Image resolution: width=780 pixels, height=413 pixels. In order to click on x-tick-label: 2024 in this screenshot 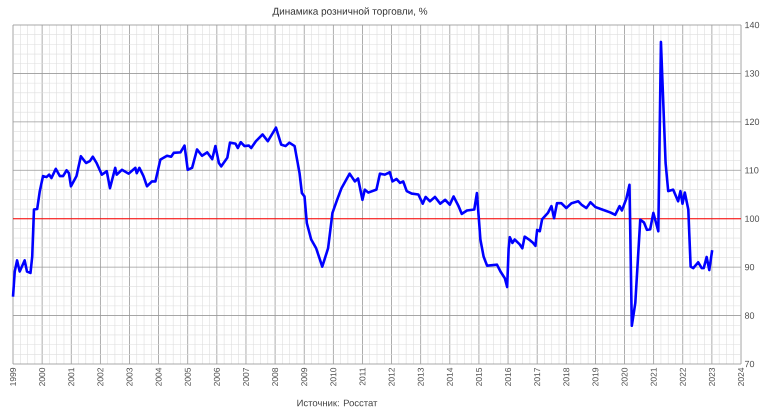, I will do `click(741, 377)`.